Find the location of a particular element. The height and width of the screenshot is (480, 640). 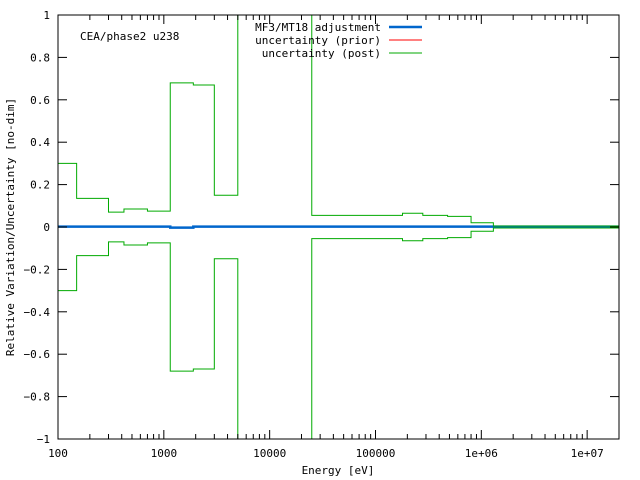

x-tick-label: 10000 is located at coordinates (269, 453).